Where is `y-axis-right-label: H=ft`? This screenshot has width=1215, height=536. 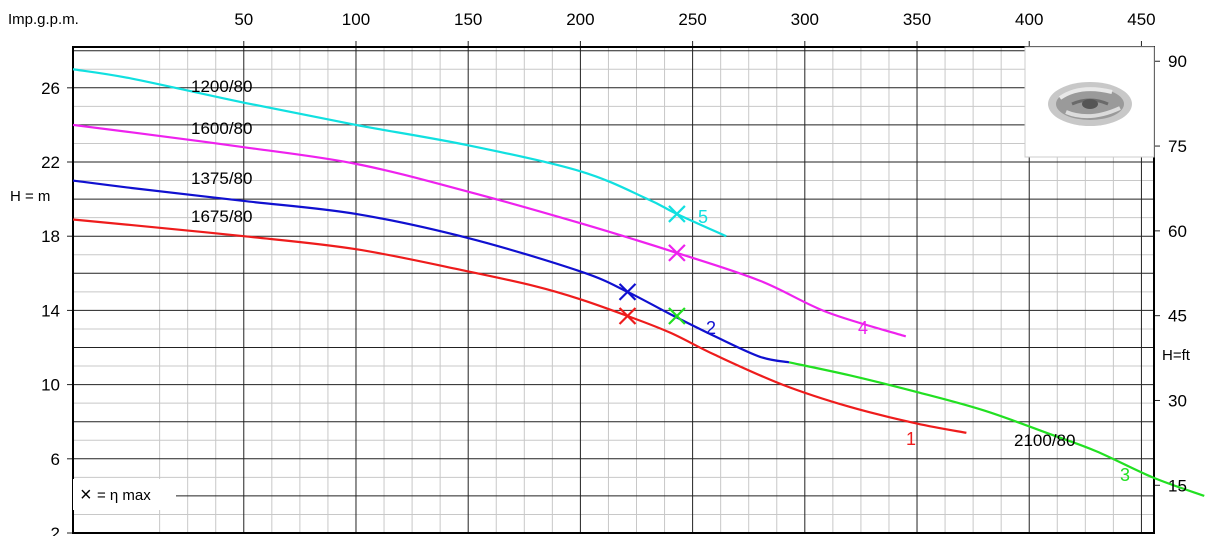 y-axis-right-label: H=ft is located at coordinates (1176, 355).